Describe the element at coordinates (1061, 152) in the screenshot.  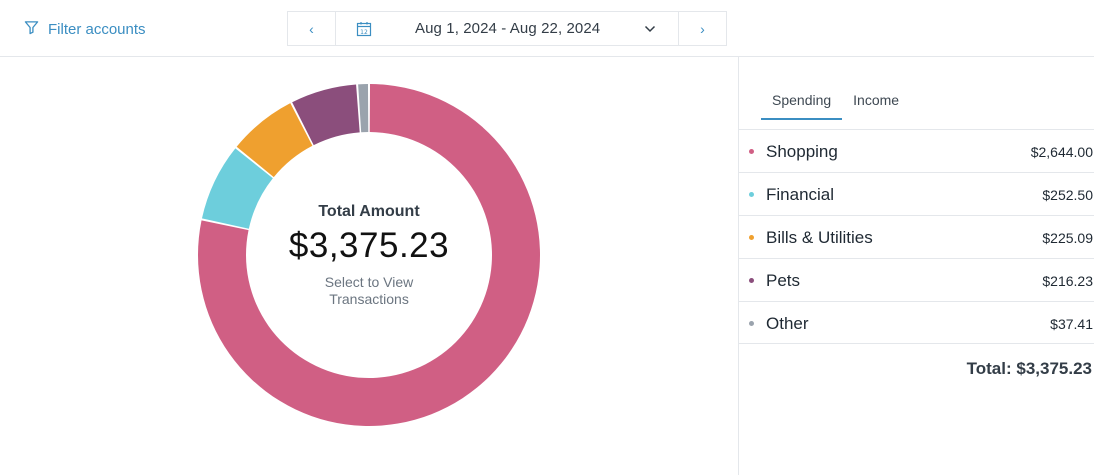
I see `category-amount: $2,644.00` at that location.